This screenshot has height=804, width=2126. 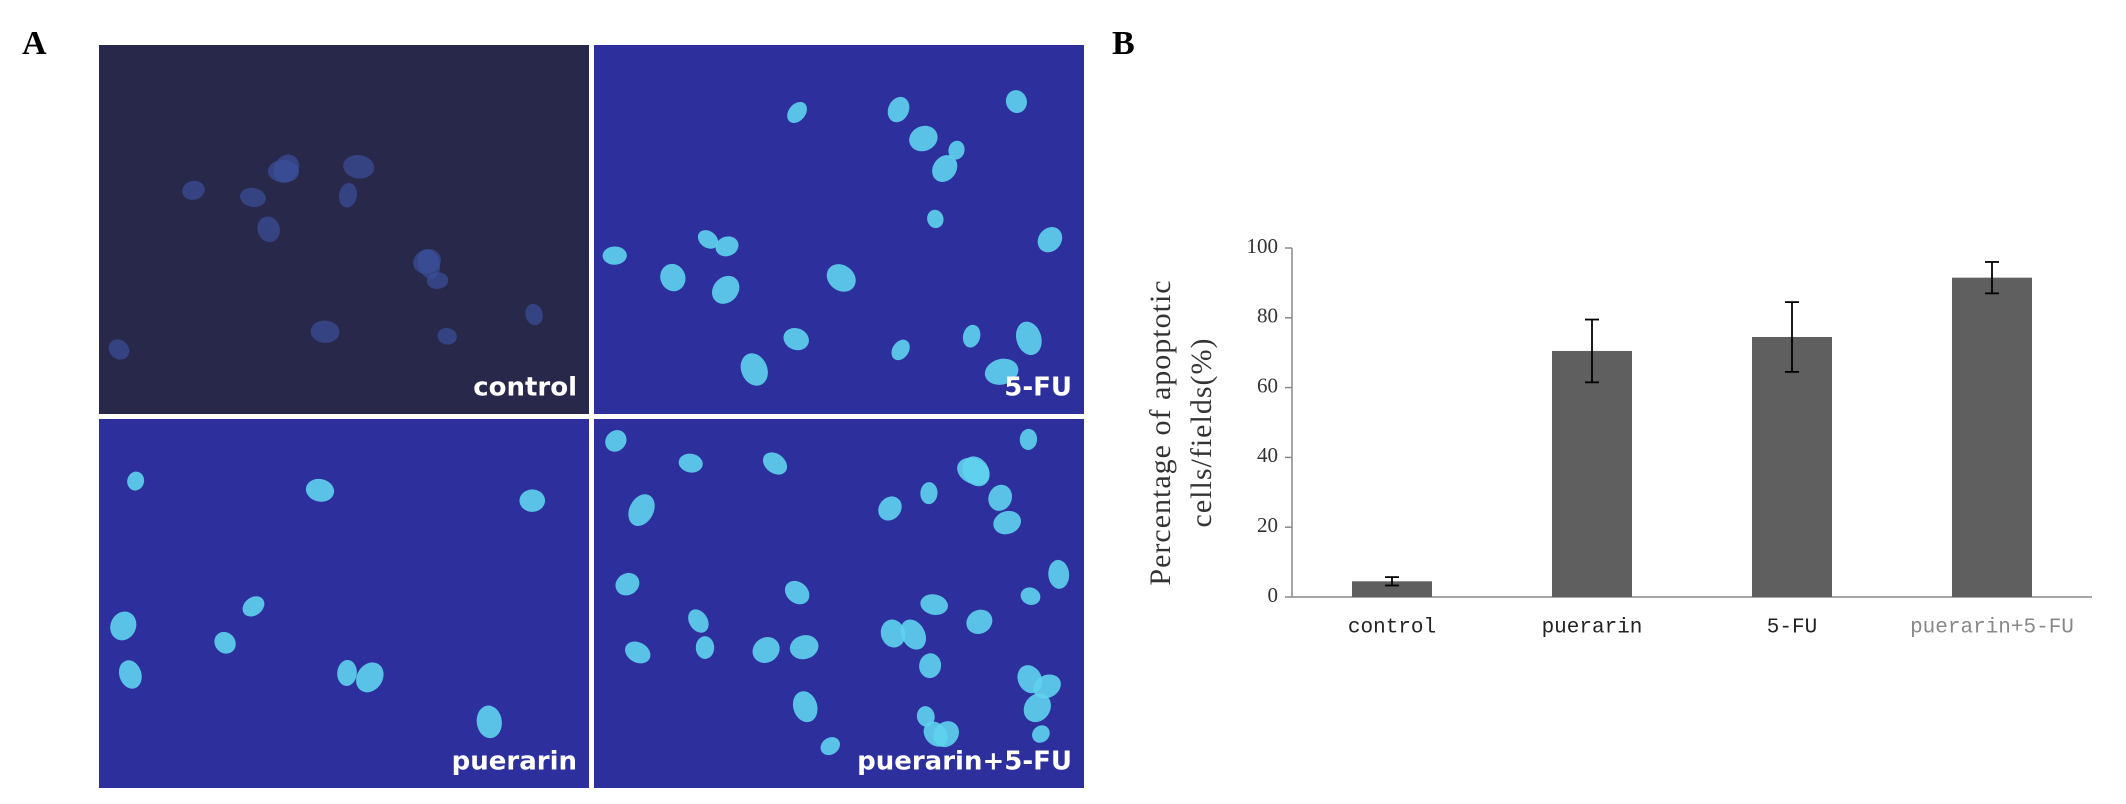 What do you see at coordinates (1992, 628) in the screenshot?
I see `x-tick-label: puerarin+5-FU` at bounding box center [1992, 628].